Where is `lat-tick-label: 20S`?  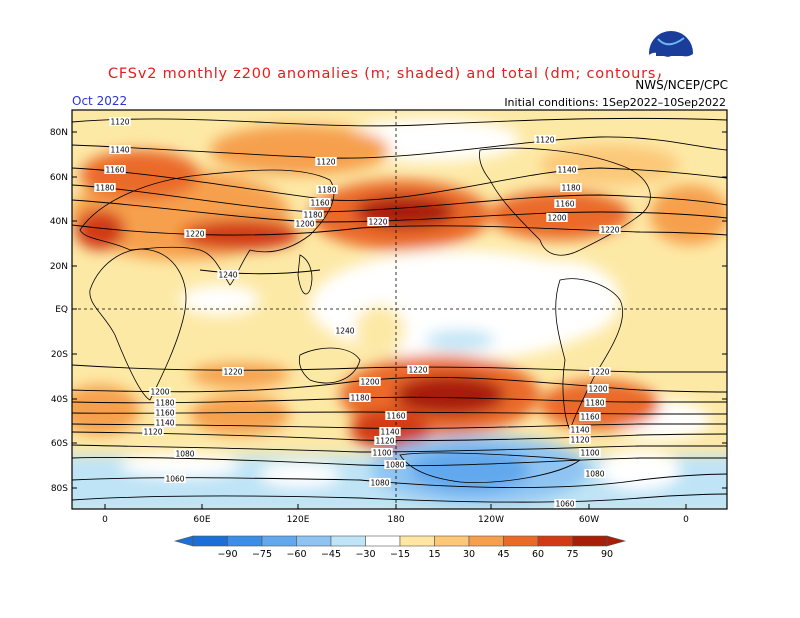
lat-tick-label: 20S is located at coordinates (59, 355).